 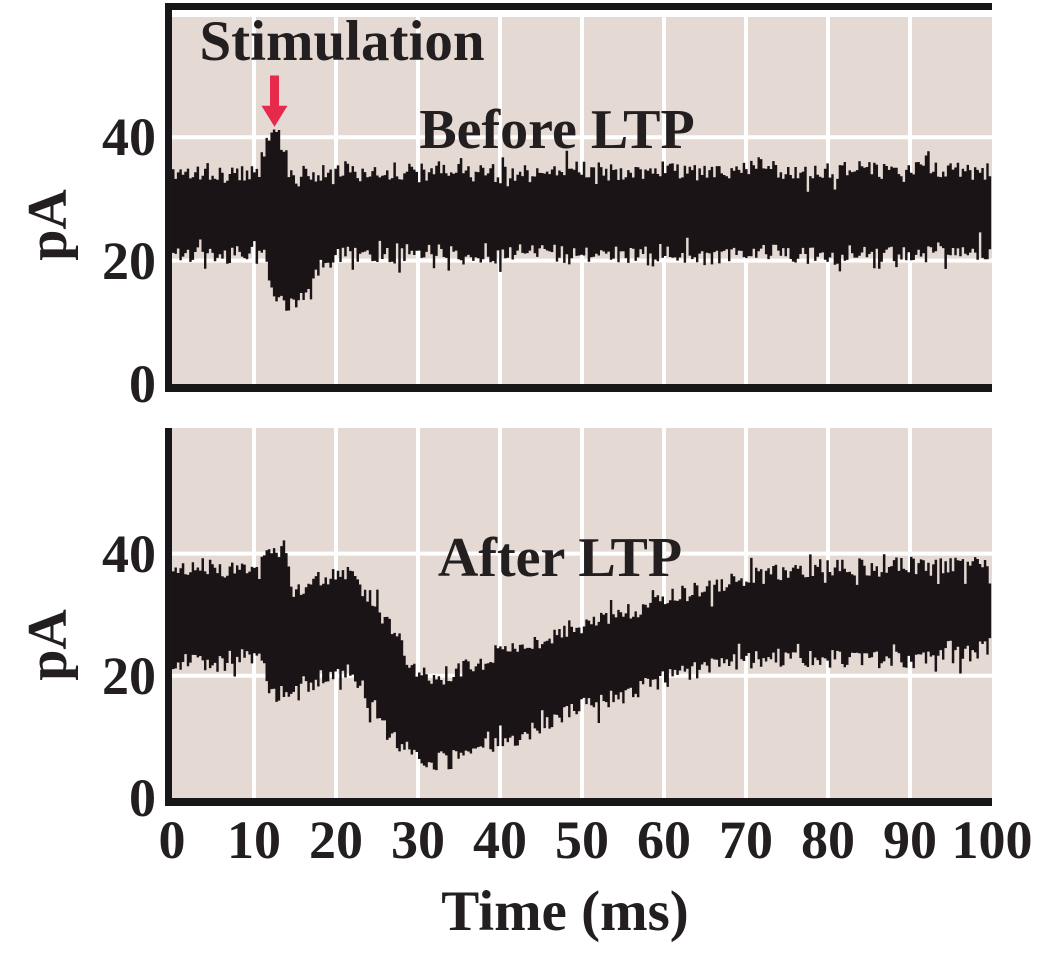 I want to click on after-ltp-title: After LTP, so click(x=560, y=558).